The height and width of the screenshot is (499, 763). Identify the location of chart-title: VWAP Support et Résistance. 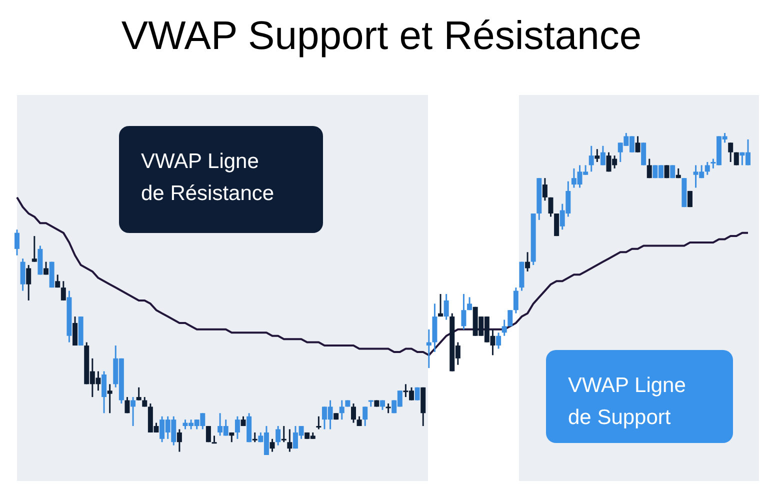
(381, 36).